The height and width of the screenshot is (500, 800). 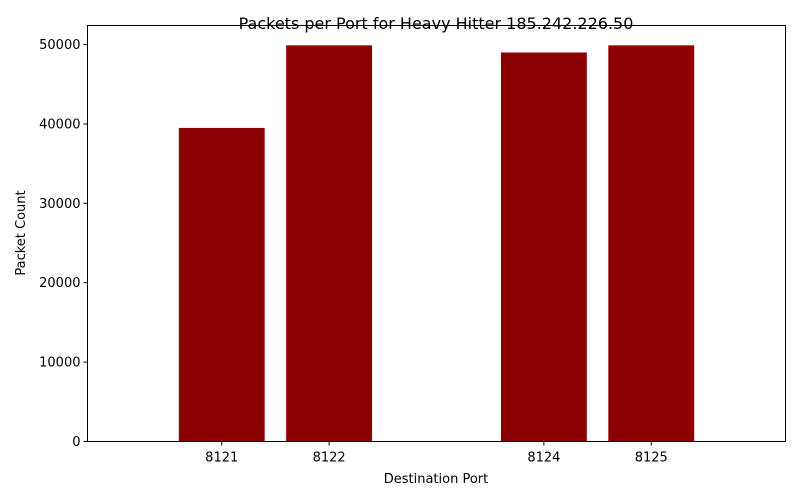 I want to click on x-tick-label: 8125, so click(x=651, y=458).